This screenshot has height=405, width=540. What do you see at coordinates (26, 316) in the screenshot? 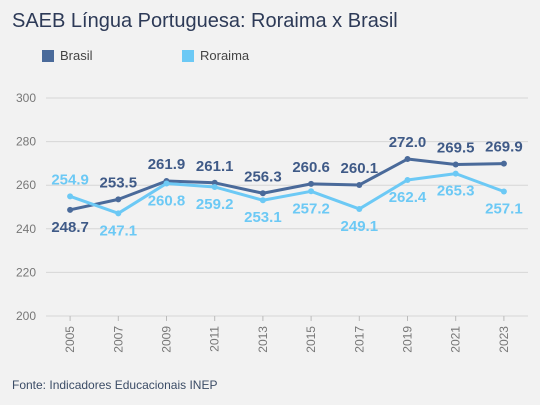
I see `y-tick-label: 200` at bounding box center [26, 316].